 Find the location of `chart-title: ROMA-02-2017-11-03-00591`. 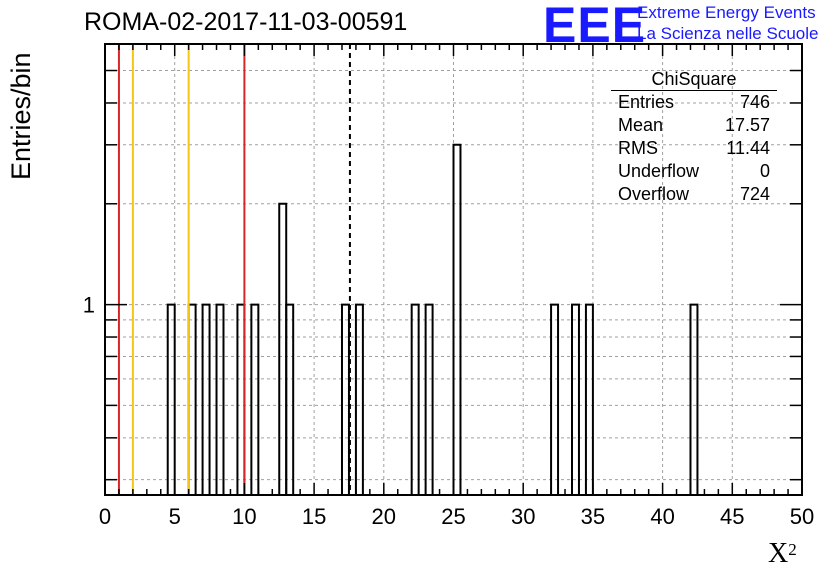

chart-title: ROMA-02-2017-11-03-00591 is located at coordinates (246, 22).